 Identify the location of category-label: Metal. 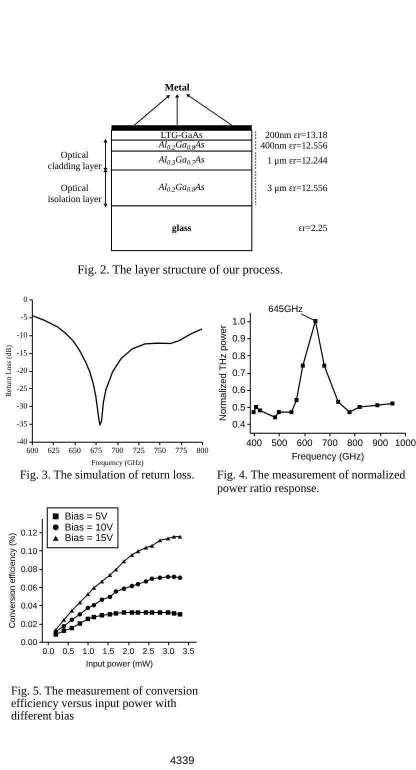
(177, 88).